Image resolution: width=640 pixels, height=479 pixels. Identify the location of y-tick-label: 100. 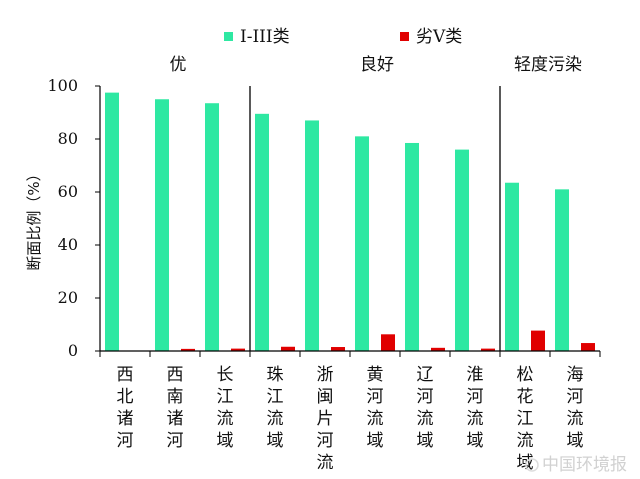
(62, 85).